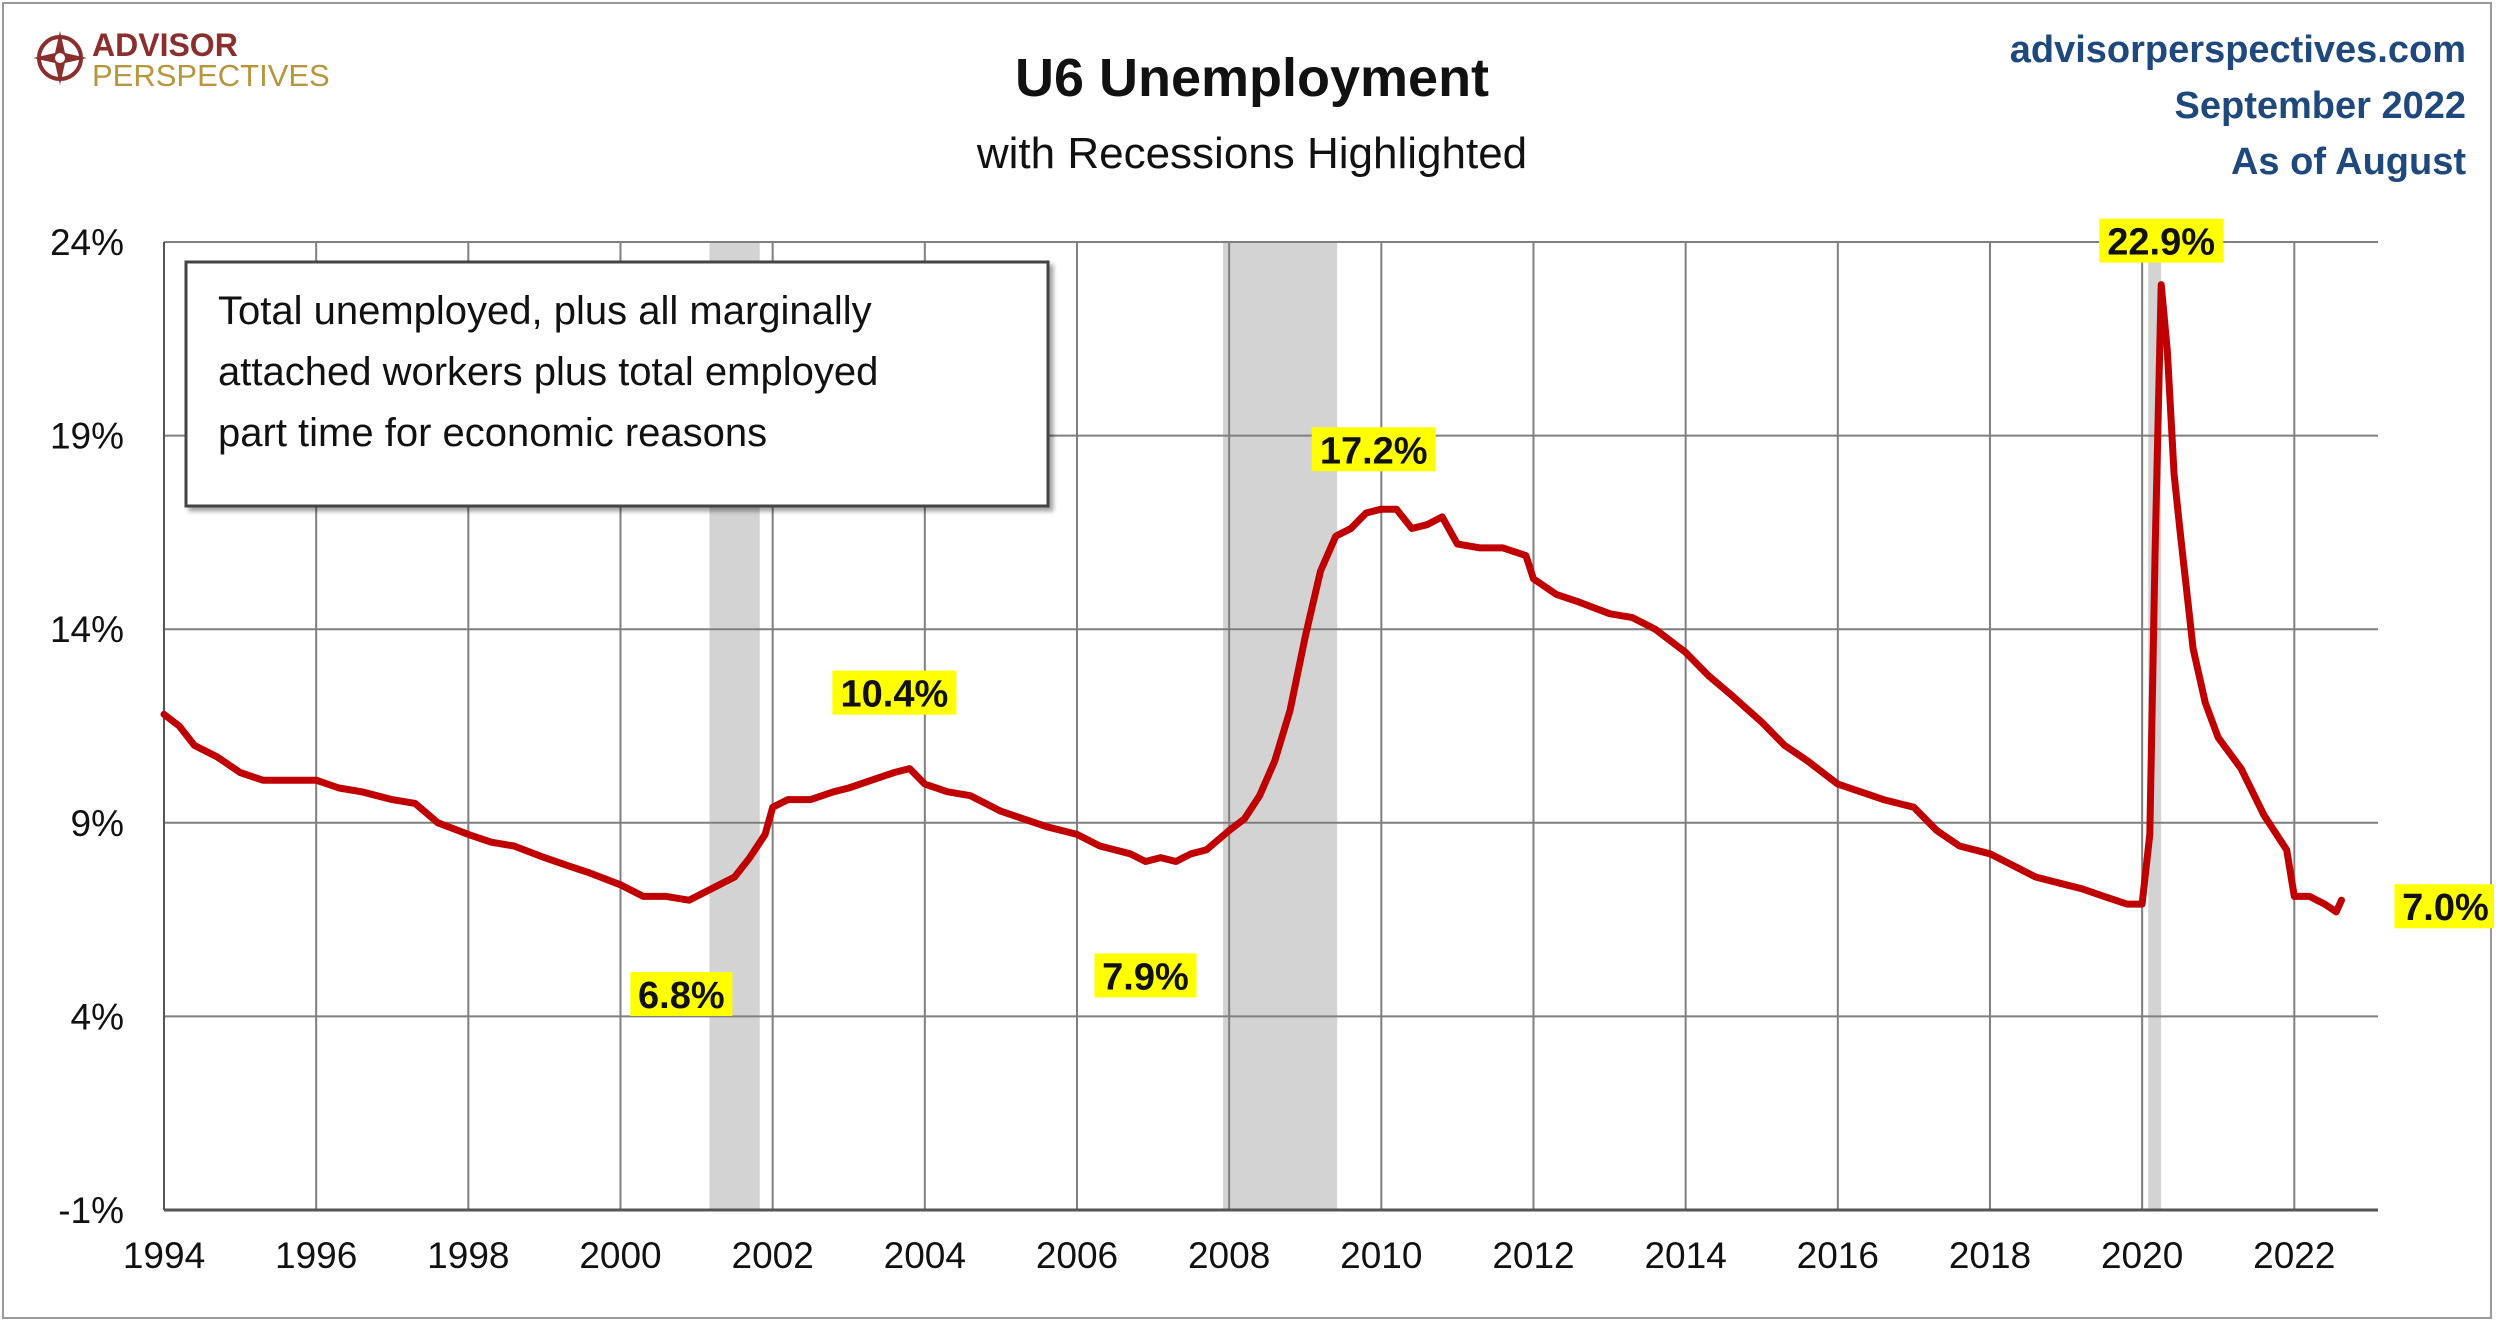 Image resolution: width=2496 pixels, height=1323 pixels. Describe the element at coordinates (60, 58) in the screenshot. I see `compass-rose-icon` at that location.